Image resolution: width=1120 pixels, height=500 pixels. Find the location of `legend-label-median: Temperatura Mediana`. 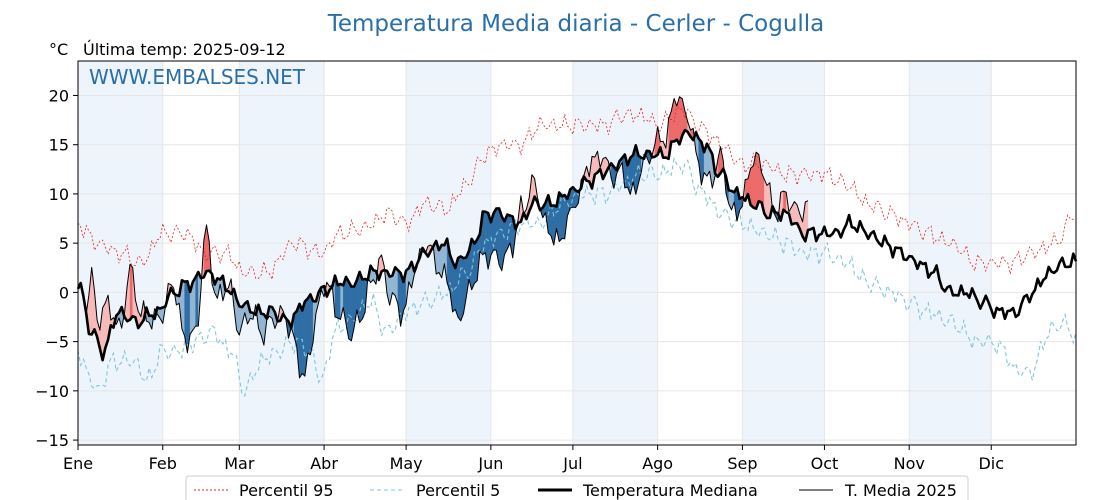

legend-label-median: Temperatura Mediana is located at coordinates (670, 490).